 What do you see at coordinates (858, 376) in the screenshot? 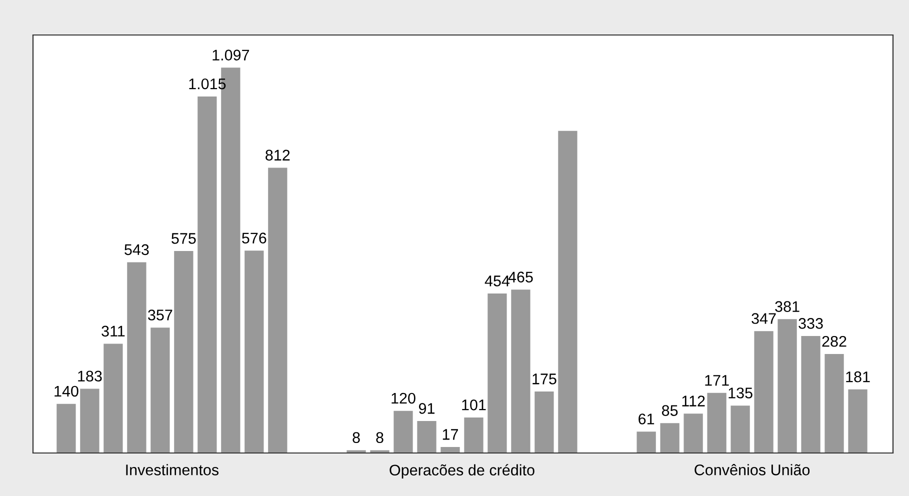
I see `data-label: 181` at bounding box center [858, 376].